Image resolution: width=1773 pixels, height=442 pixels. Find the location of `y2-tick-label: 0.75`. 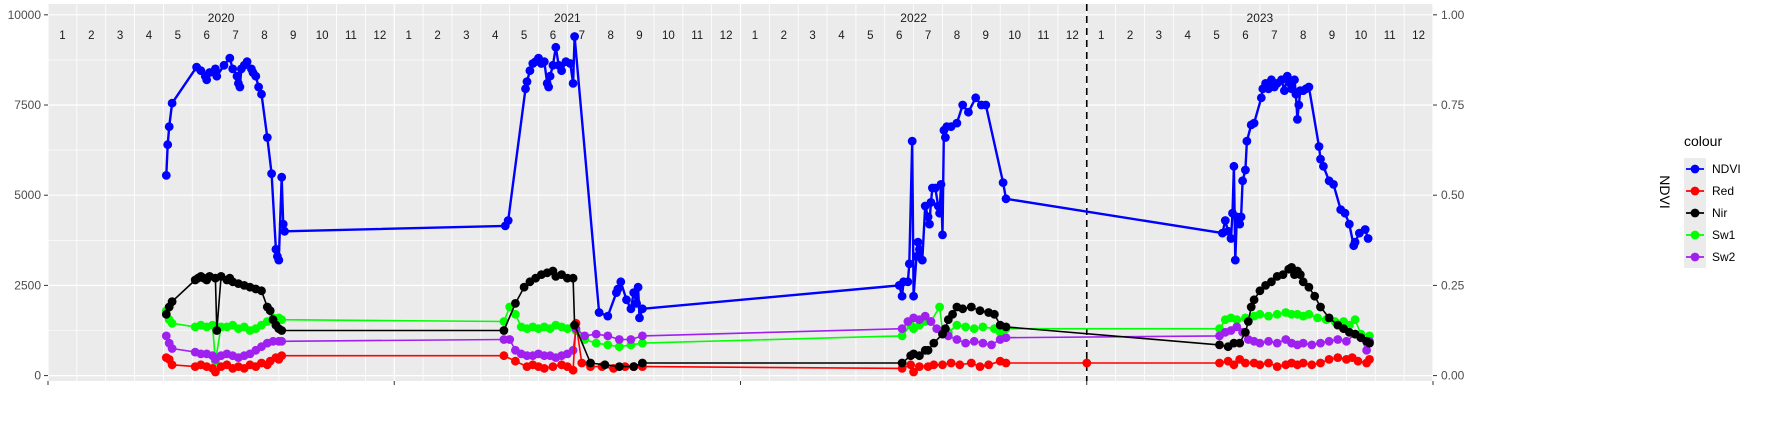

y2-tick-label: 0.75 is located at coordinates (1453, 105).